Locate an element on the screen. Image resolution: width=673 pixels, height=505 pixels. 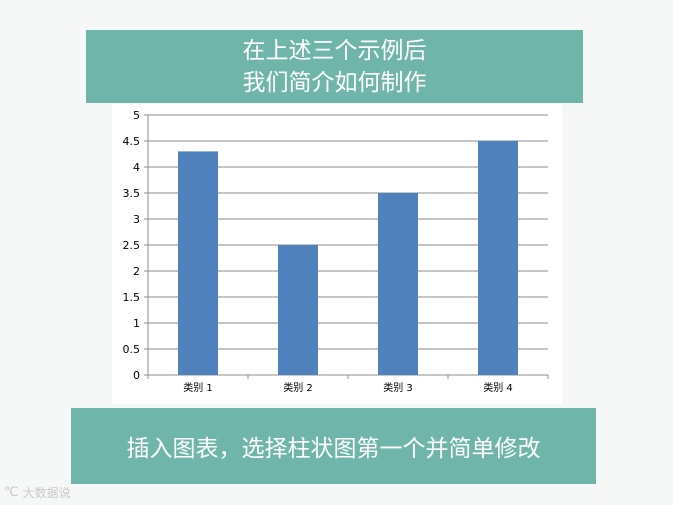
y-tick-label: 0 is located at coordinates (136, 375).